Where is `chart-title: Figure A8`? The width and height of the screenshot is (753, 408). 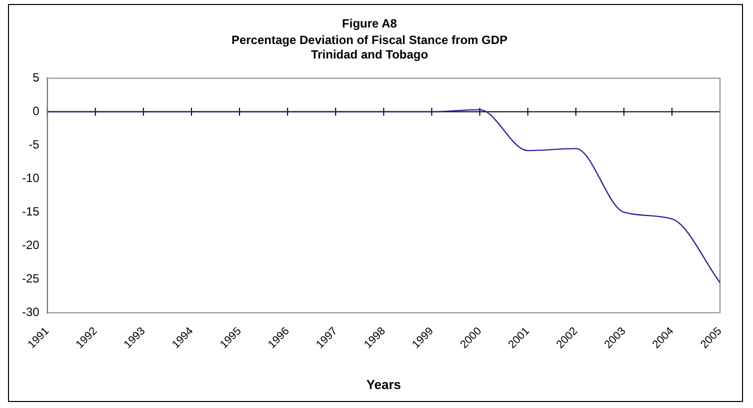 chart-title: Figure A8 is located at coordinates (370, 23).